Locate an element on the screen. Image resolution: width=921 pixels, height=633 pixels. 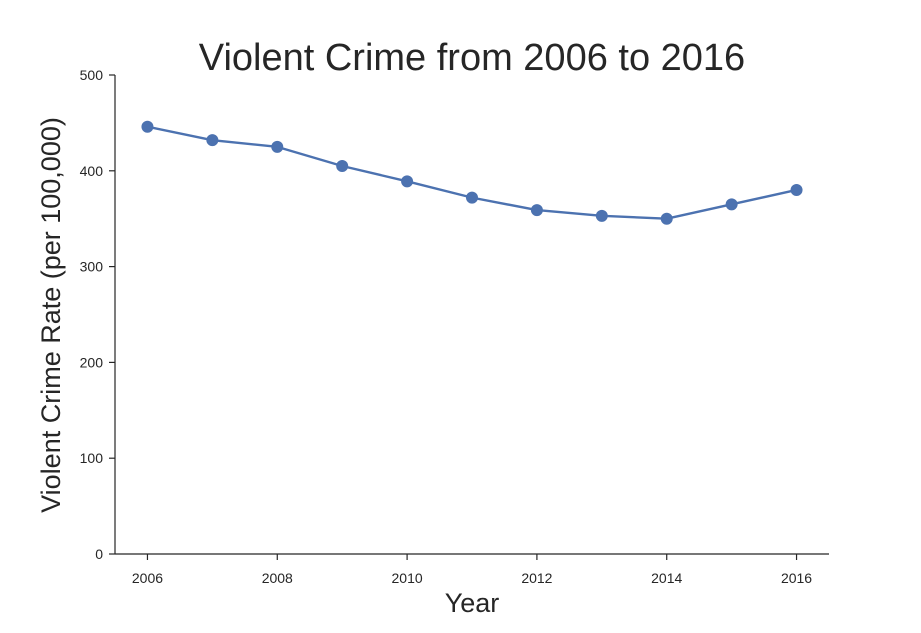
y-ticks: 0 100 200 300 400 500 is located at coordinates (97, 314).